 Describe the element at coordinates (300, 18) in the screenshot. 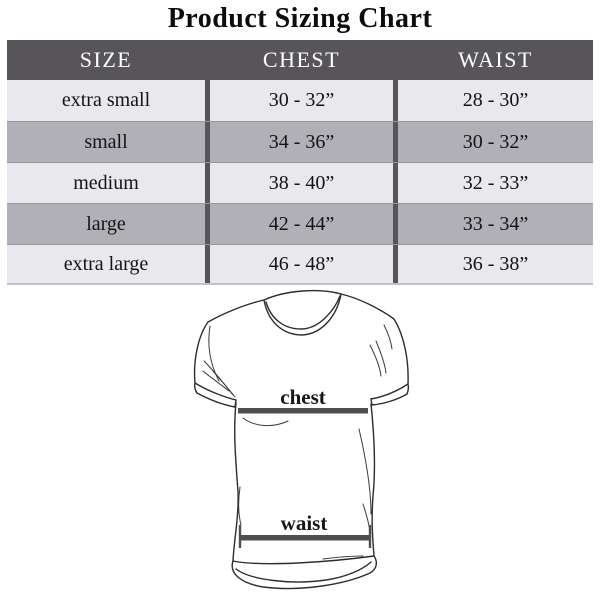

I see `page-title: Product Sizing Chart` at that location.